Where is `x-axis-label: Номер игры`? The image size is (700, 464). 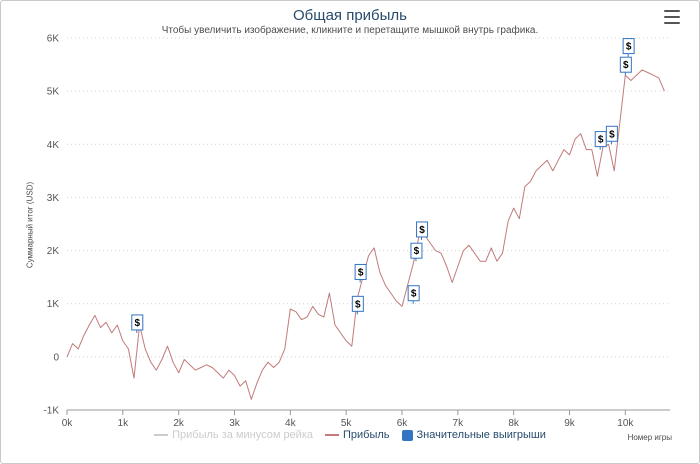 x-axis-label: Номер игры is located at coordinates (649, 437).